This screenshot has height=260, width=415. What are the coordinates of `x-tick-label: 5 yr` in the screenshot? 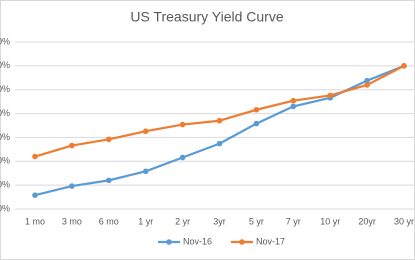 It's located at (256, 221).